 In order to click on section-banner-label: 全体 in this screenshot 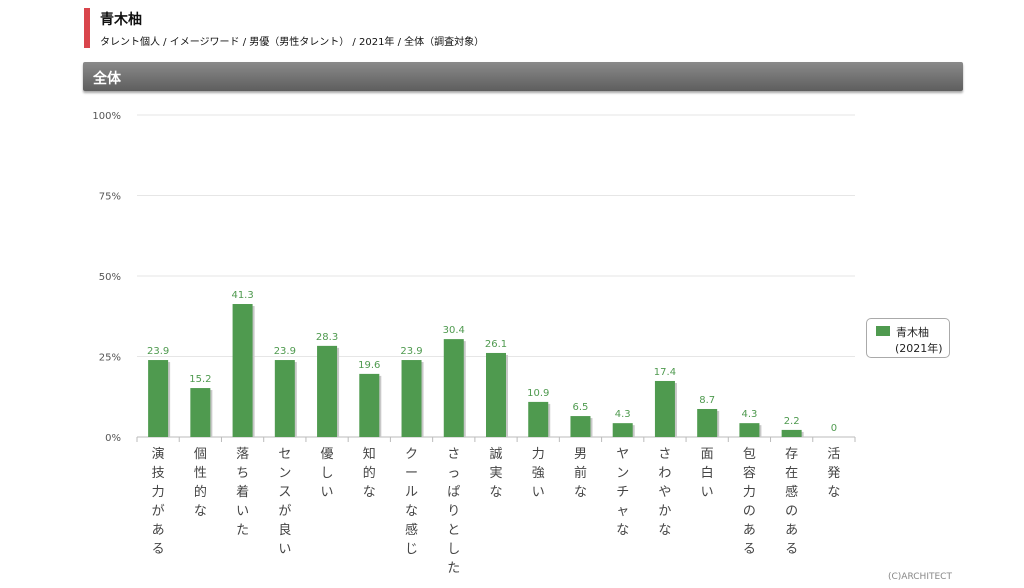, I will do `click(107, 79)`.